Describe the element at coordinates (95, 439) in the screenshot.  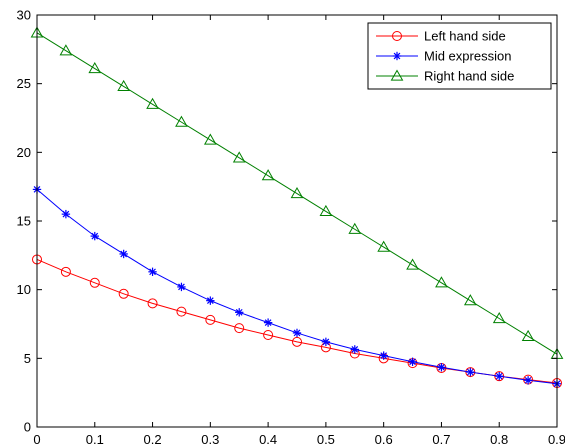
I see `x-tick-label: 0.1` at that location.